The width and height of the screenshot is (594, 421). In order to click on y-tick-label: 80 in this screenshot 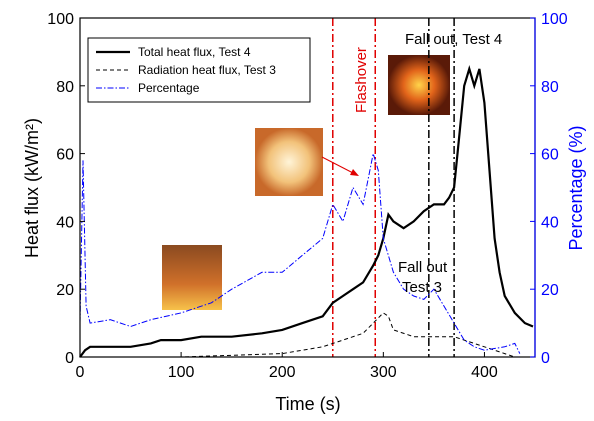, I will do `click(65, 87)`.